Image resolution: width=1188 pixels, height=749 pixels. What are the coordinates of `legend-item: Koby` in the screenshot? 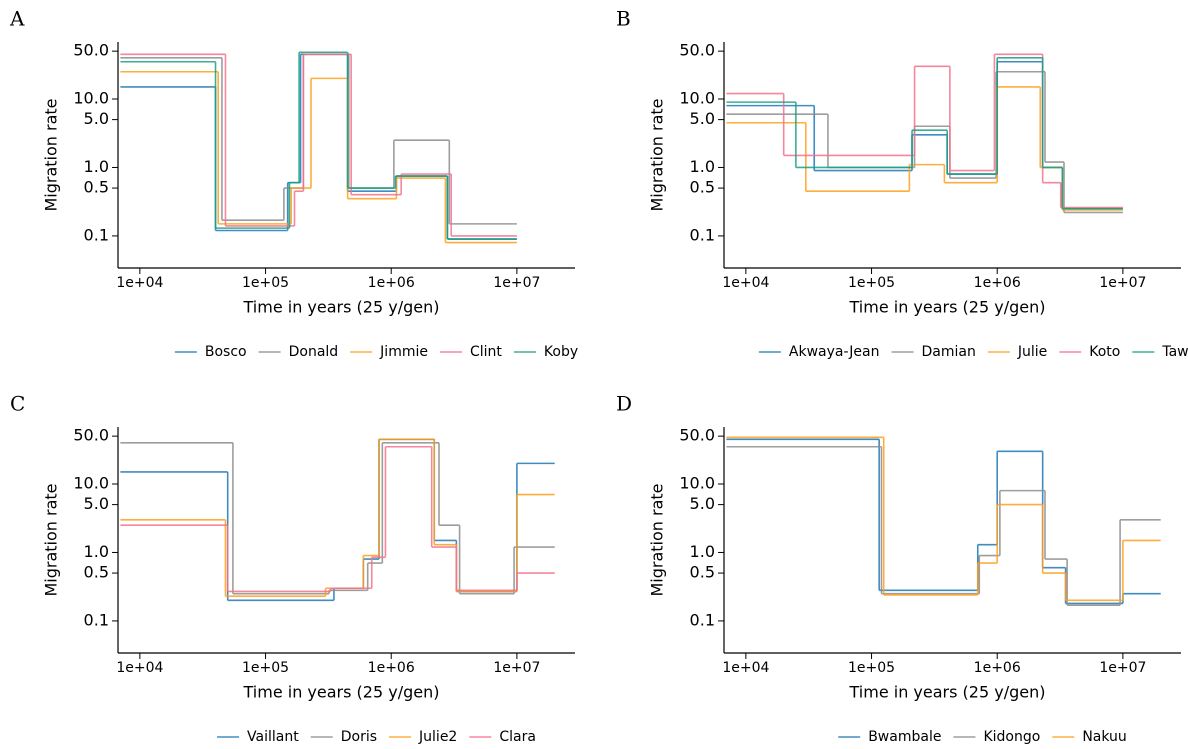 It's located at (545, 352).